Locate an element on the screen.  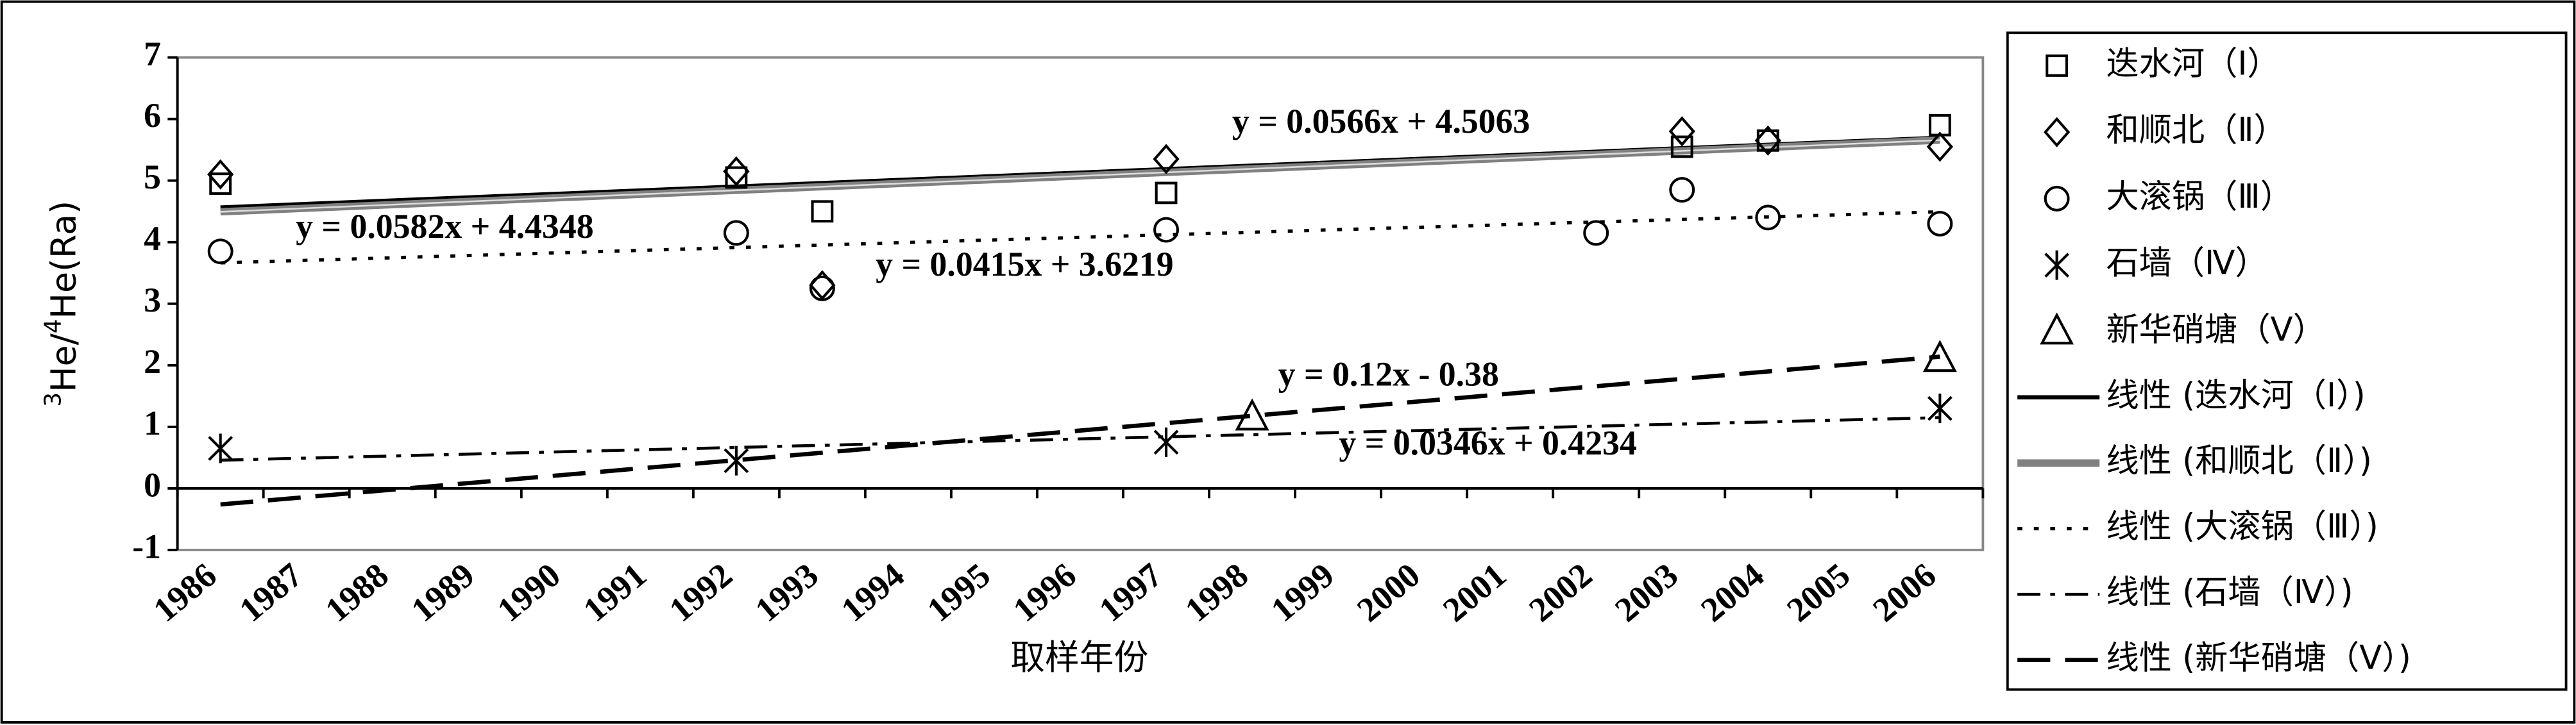
y-tick-label: 6 is located at coordinates (152, 116).